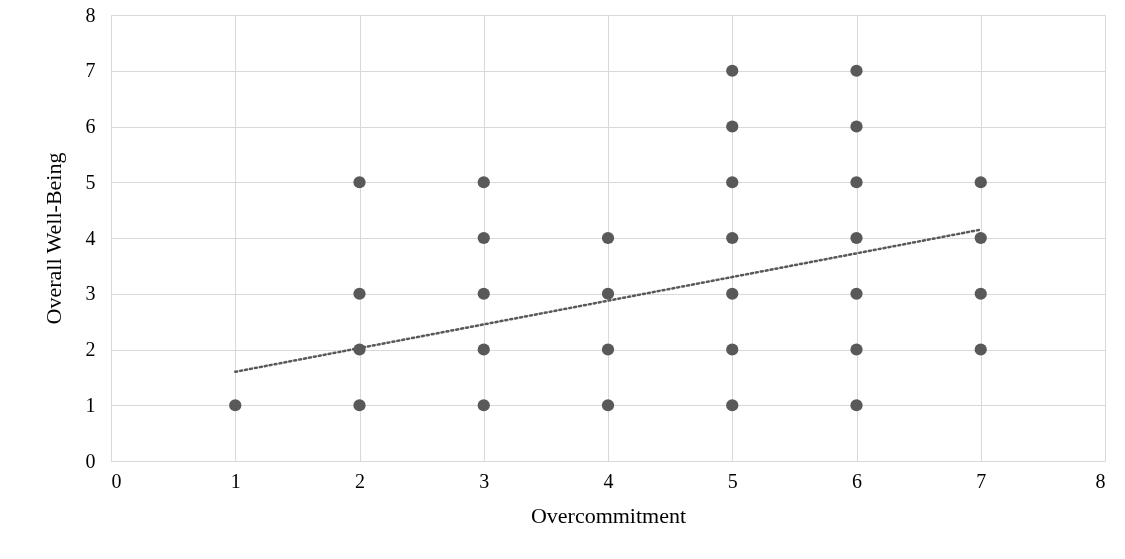 This screenshot has width=1125, height=559. I want to click on y-axis-title: Overall Well-Being, so click(53, 238).